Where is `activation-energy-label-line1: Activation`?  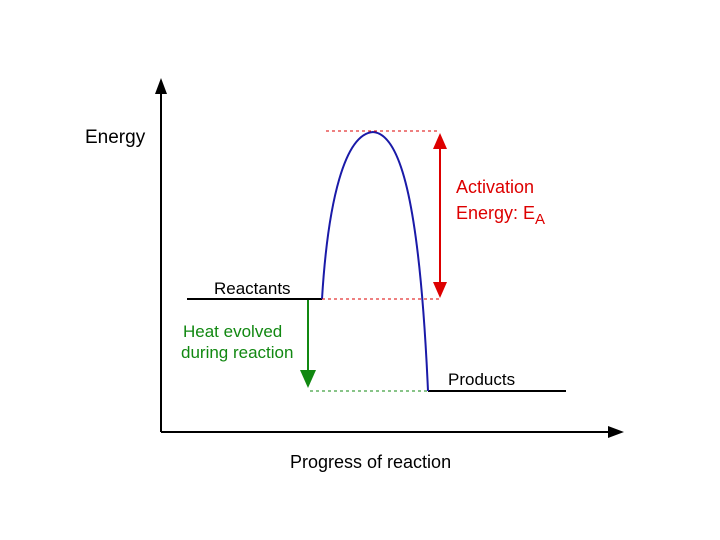 activation-energy-label-line1: Activation is located at coordinates (495, 187).